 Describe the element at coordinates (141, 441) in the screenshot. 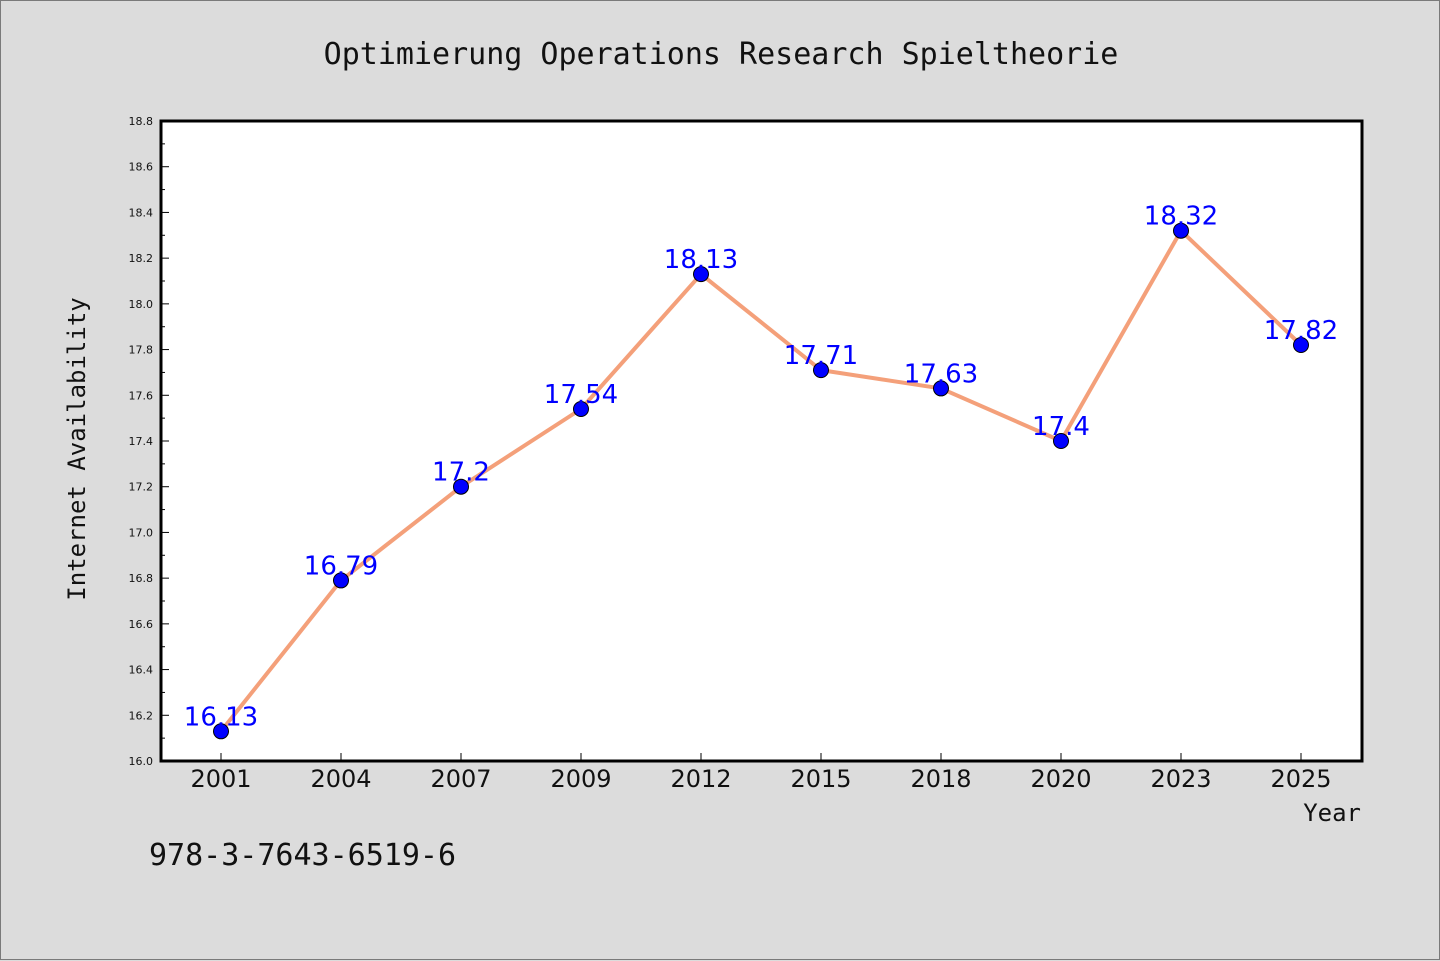

I see `y-tick-label: 17.4` at that location.